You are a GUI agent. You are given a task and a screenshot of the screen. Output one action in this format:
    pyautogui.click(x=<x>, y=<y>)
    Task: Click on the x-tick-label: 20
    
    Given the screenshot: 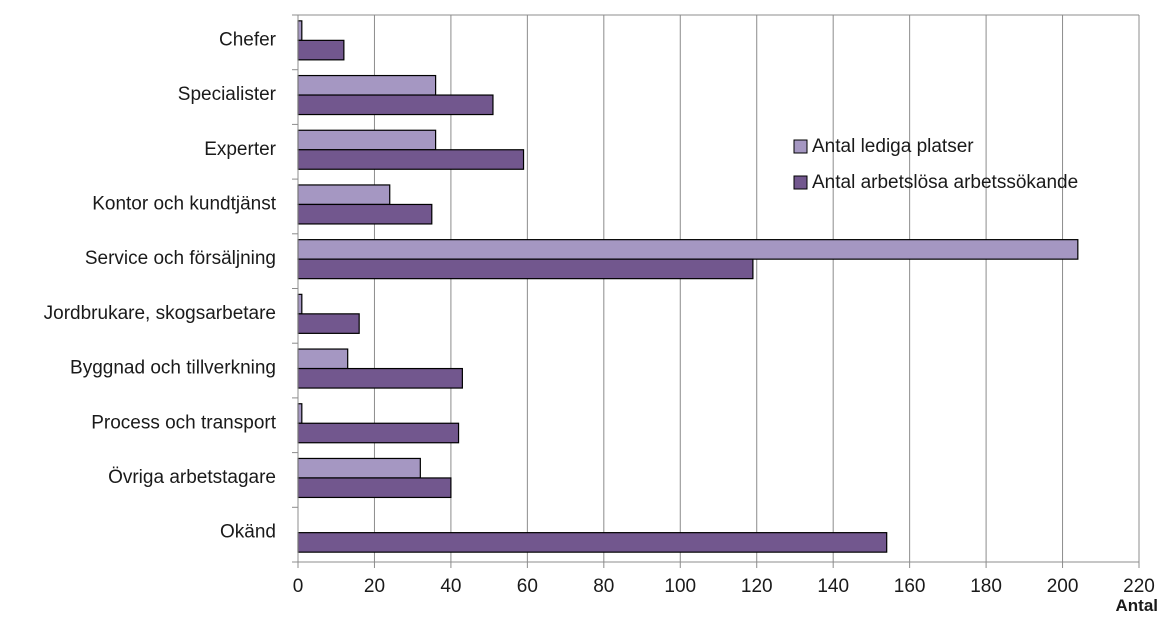 What is the action you would take?
    pyautogui.click(x=374, y=586)
    